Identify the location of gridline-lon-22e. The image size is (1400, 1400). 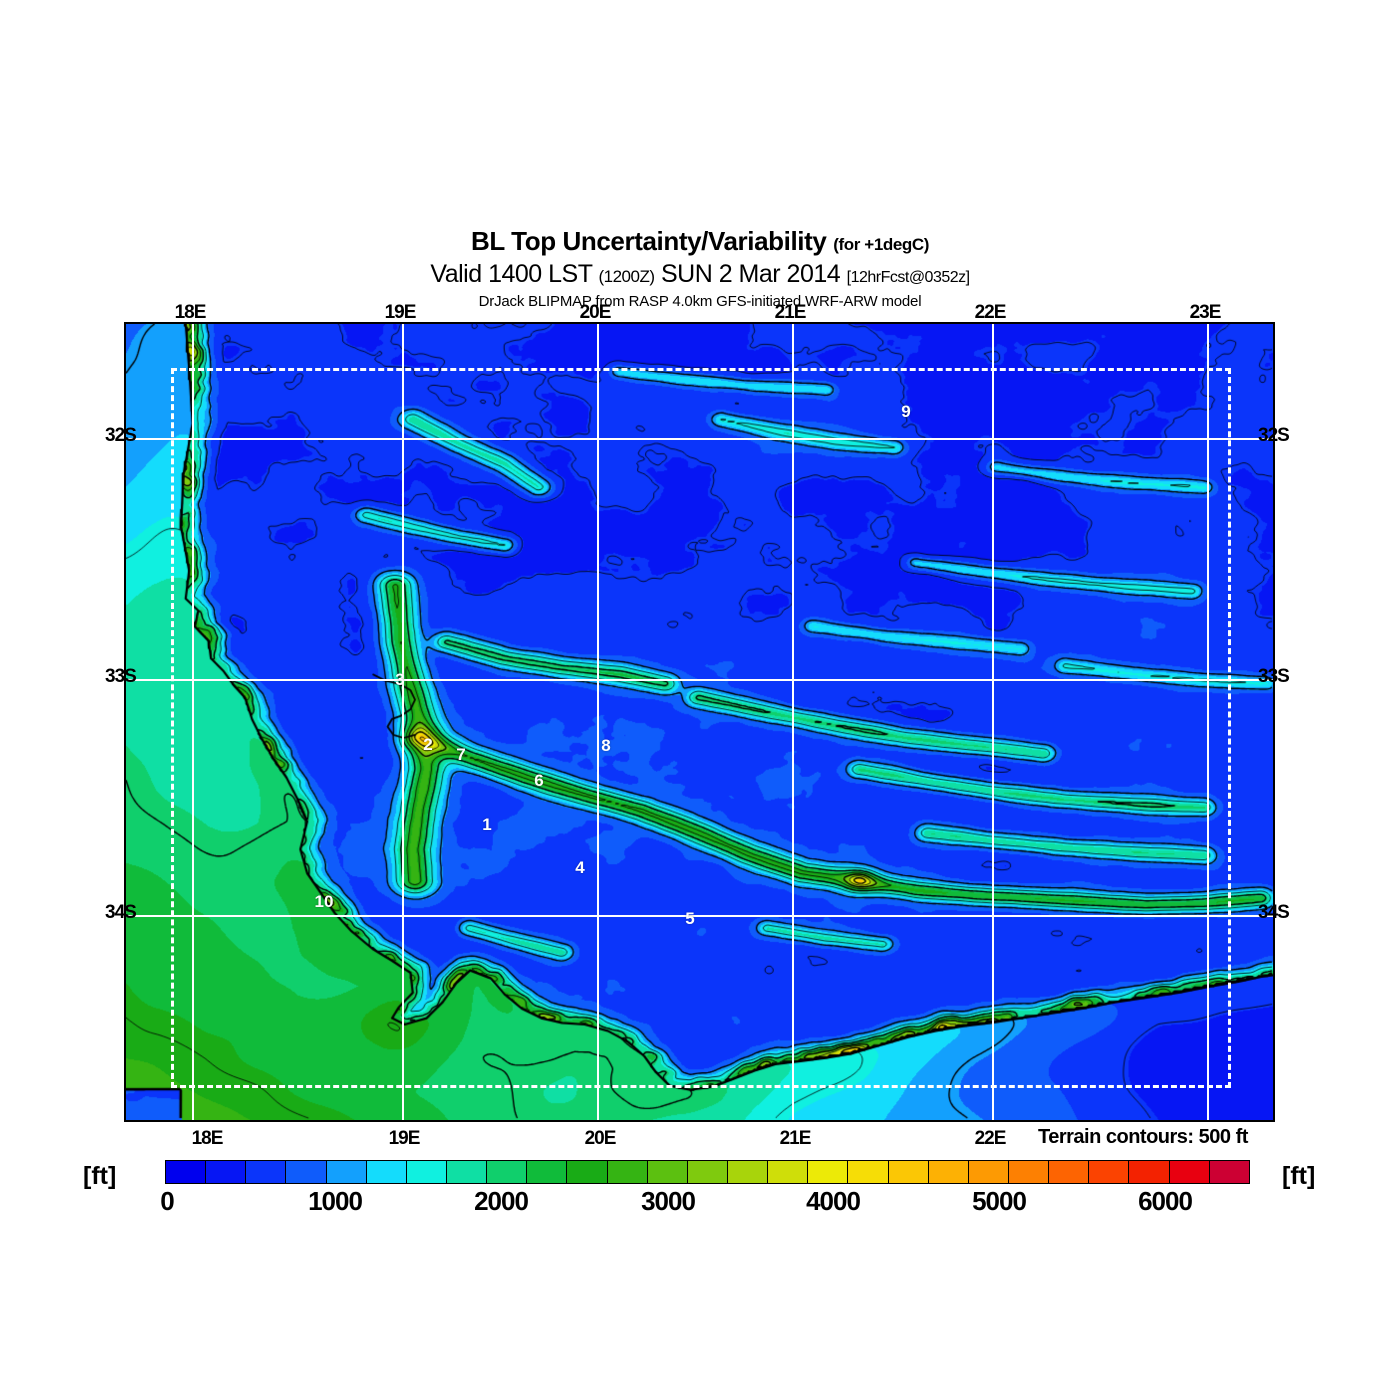
(993, 722).